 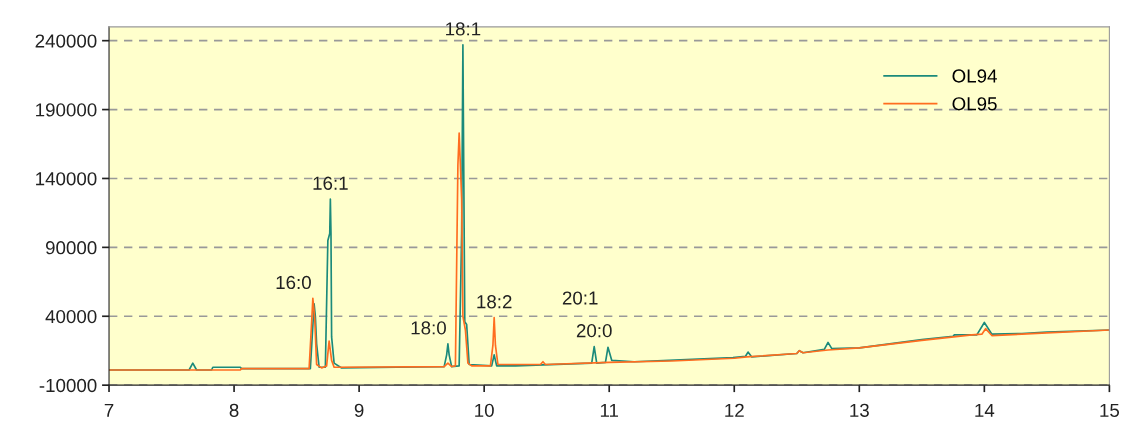 I want to click on x-tick-label: 7, so click(x=109, y=410).